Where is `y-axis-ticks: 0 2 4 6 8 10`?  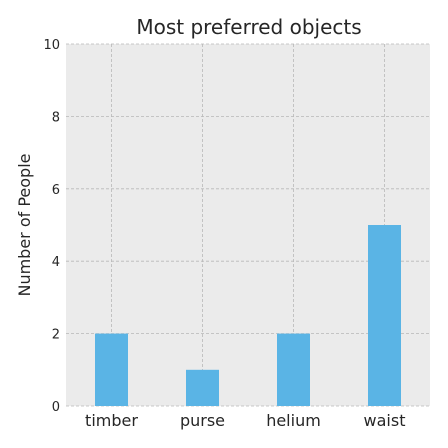 y-axis-ticks: 0 2 4 6 8 10 is located at coordinates (51, 226).